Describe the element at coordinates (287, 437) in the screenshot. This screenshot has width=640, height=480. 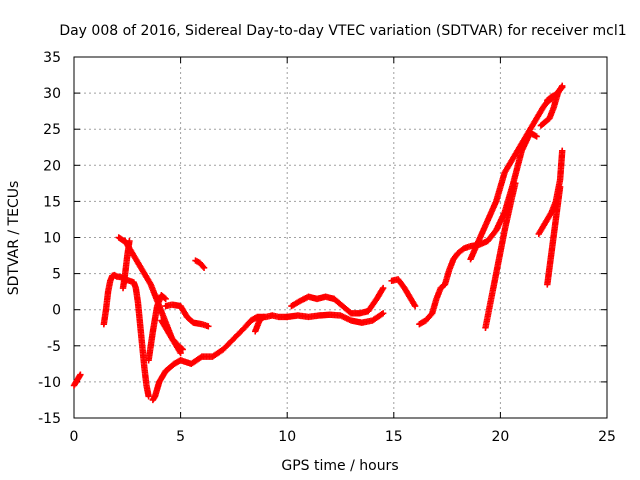
I see `x-tick-label: 10` at that location.